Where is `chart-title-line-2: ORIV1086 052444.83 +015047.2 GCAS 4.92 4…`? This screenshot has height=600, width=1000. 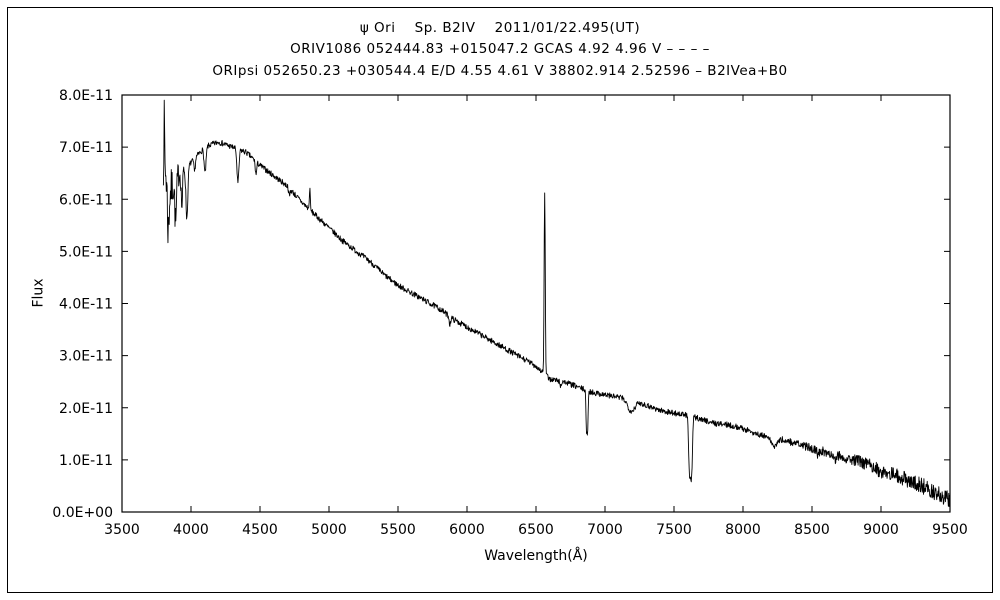 chart-title-line-2: ORIV1086 052444.83 +015047.2 GCAS 4.92 4… is located at coordinates (500, 49).